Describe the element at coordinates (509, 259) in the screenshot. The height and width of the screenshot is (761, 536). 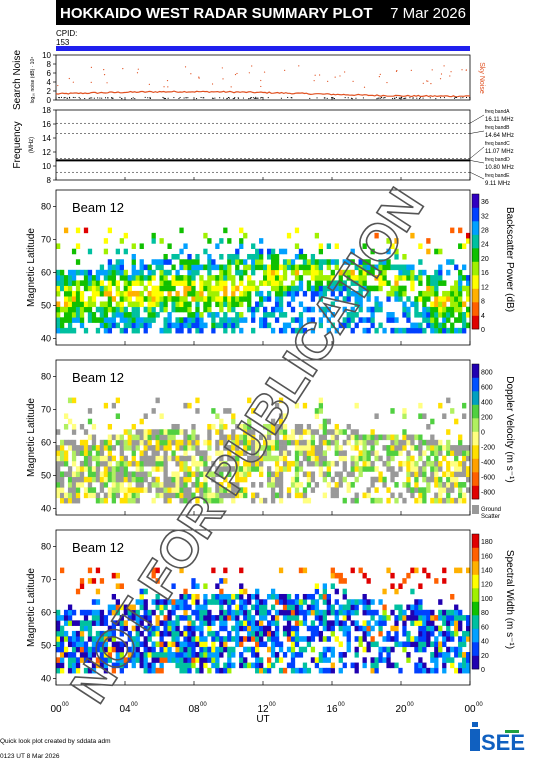
I see `colorbar-label: Backscatter Power (dB)` at that location.